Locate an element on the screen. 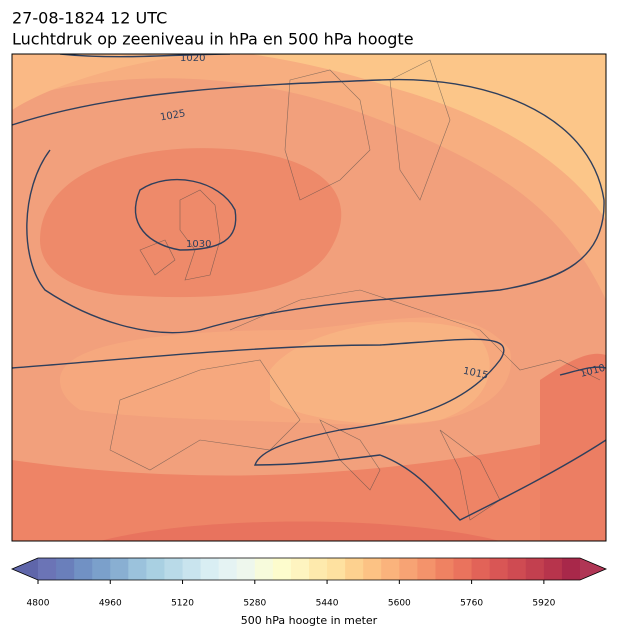  tick-label: 5600 is located at coordinates (399, 604).